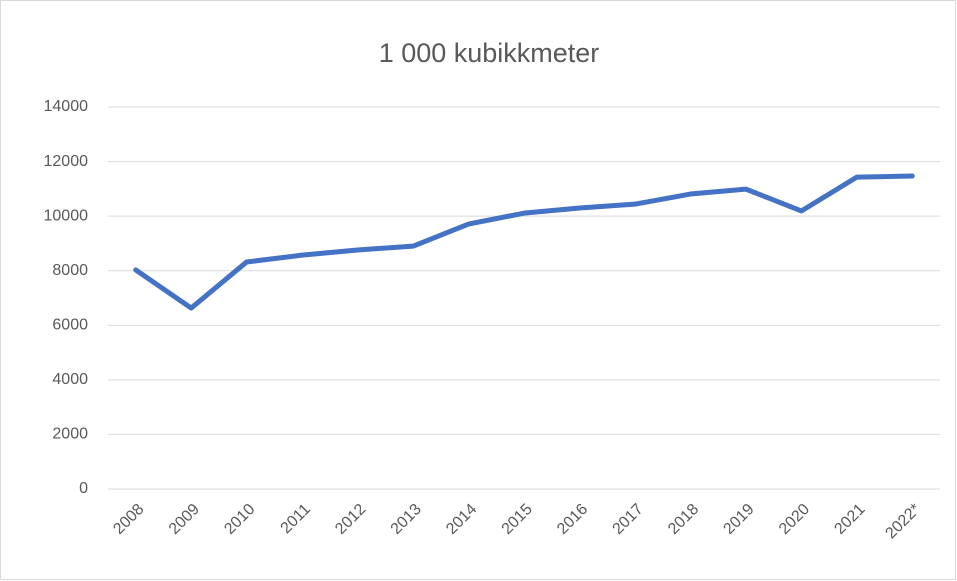  Describe the element at coordinates (70, 434) in the screenshot. I see `y-tick-label: 2000` at that location.